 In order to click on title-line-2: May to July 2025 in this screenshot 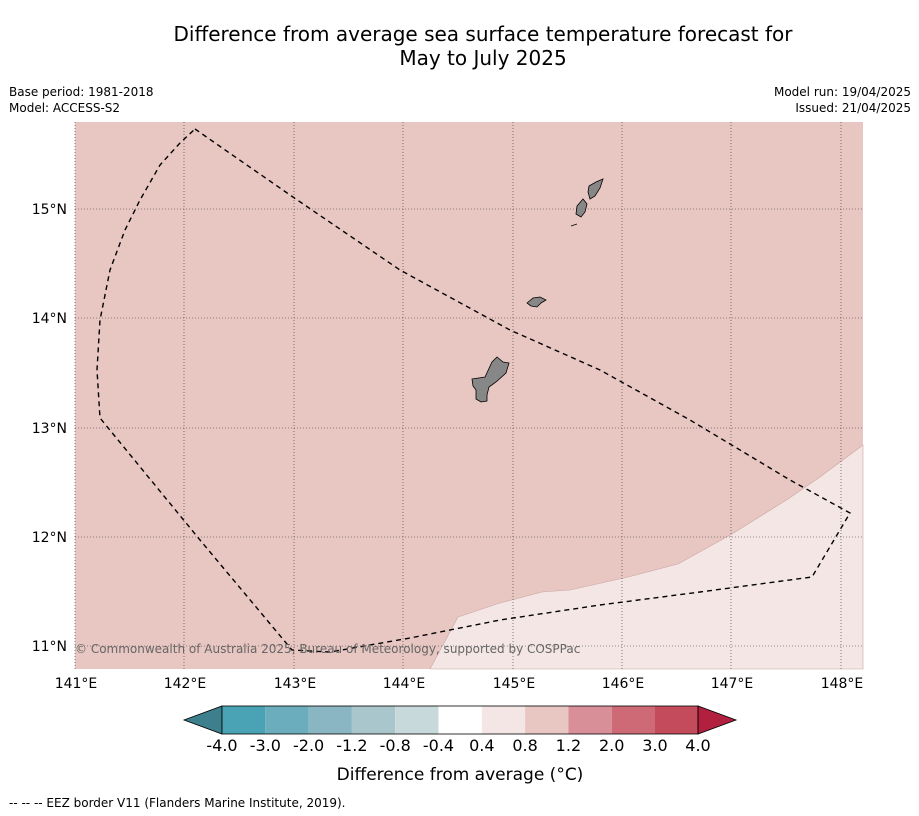, I will do `click(483, 58)`.